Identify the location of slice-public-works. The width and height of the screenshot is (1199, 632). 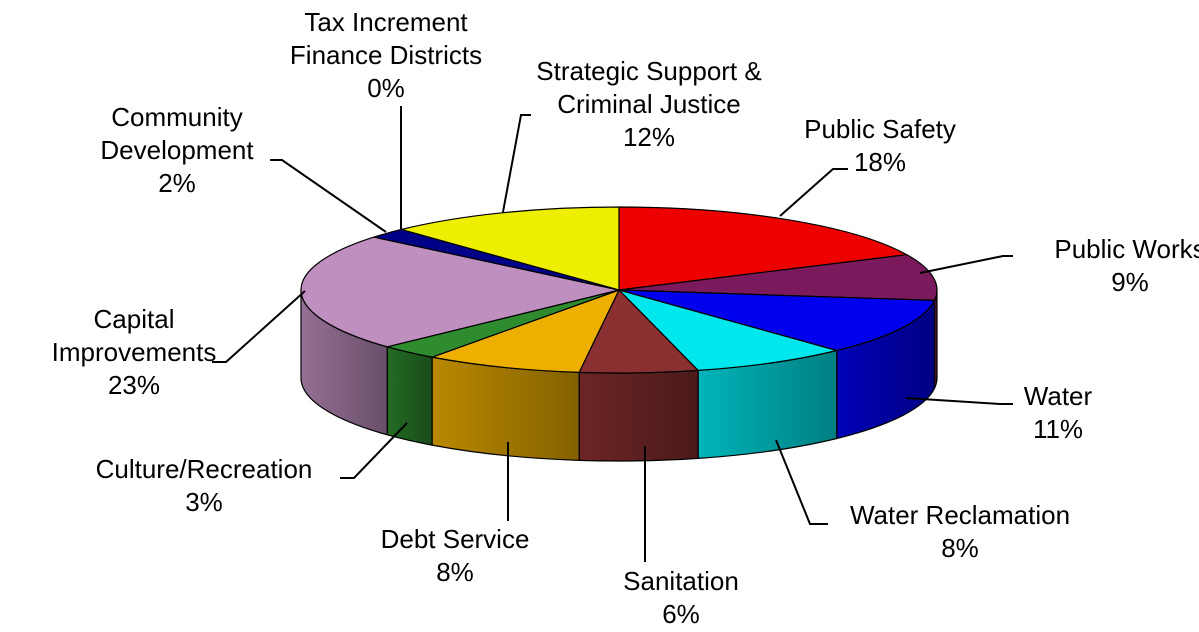
(778, 278).